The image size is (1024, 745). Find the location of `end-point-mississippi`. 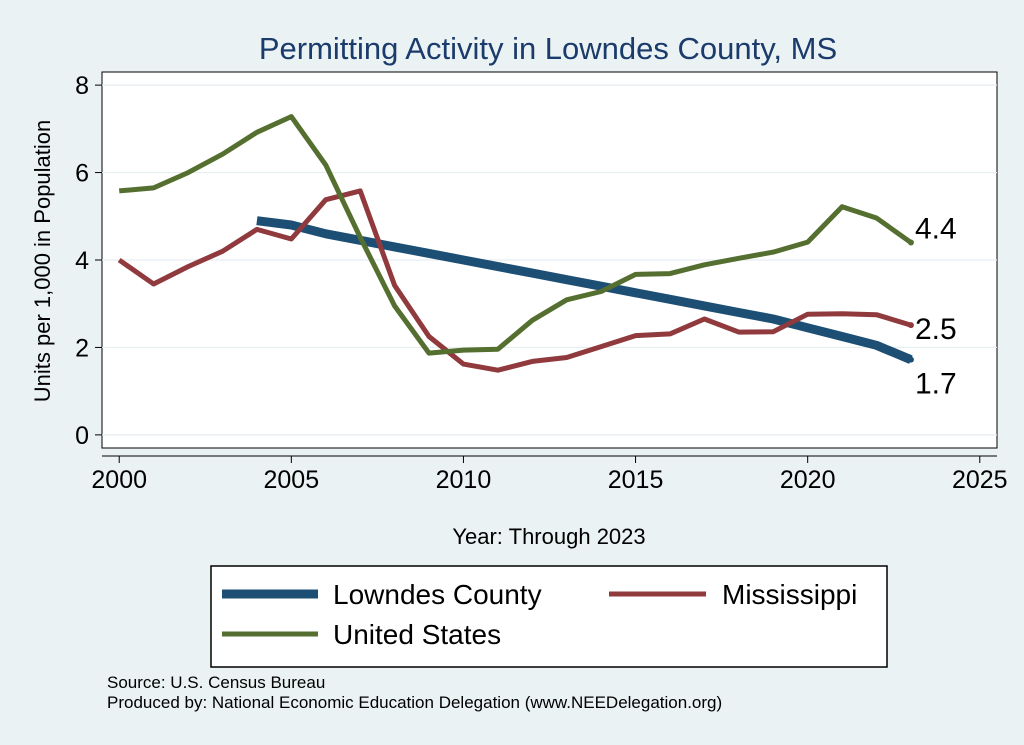

end-point-mississippi is located at coordinates (910, 325).